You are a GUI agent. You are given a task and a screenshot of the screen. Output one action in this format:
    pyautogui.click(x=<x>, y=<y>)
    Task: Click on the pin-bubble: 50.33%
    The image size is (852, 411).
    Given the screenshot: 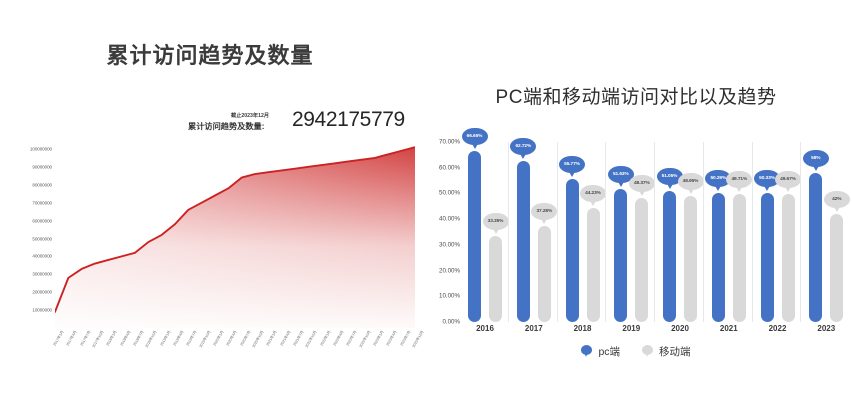 What is the action you would take?
    pyautogui.click(x=767, y=178)
    